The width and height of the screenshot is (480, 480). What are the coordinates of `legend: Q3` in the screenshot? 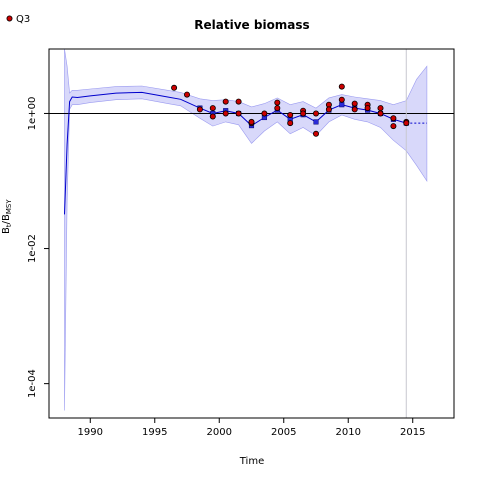 It's located at (18, 19).